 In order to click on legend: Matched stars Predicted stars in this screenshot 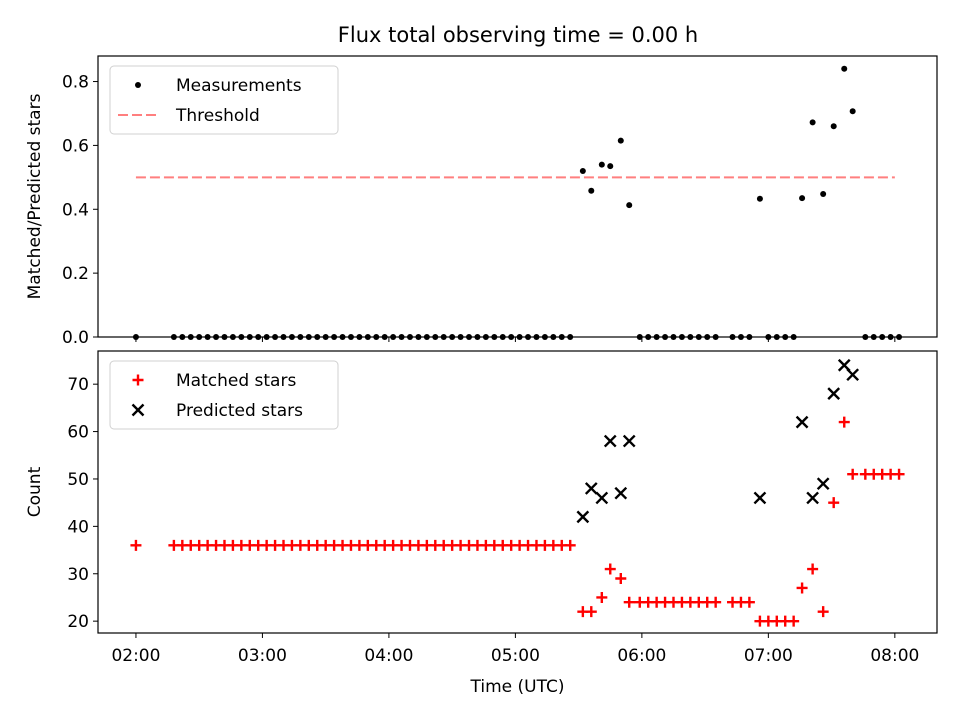, I will do `click(224, 395)`.